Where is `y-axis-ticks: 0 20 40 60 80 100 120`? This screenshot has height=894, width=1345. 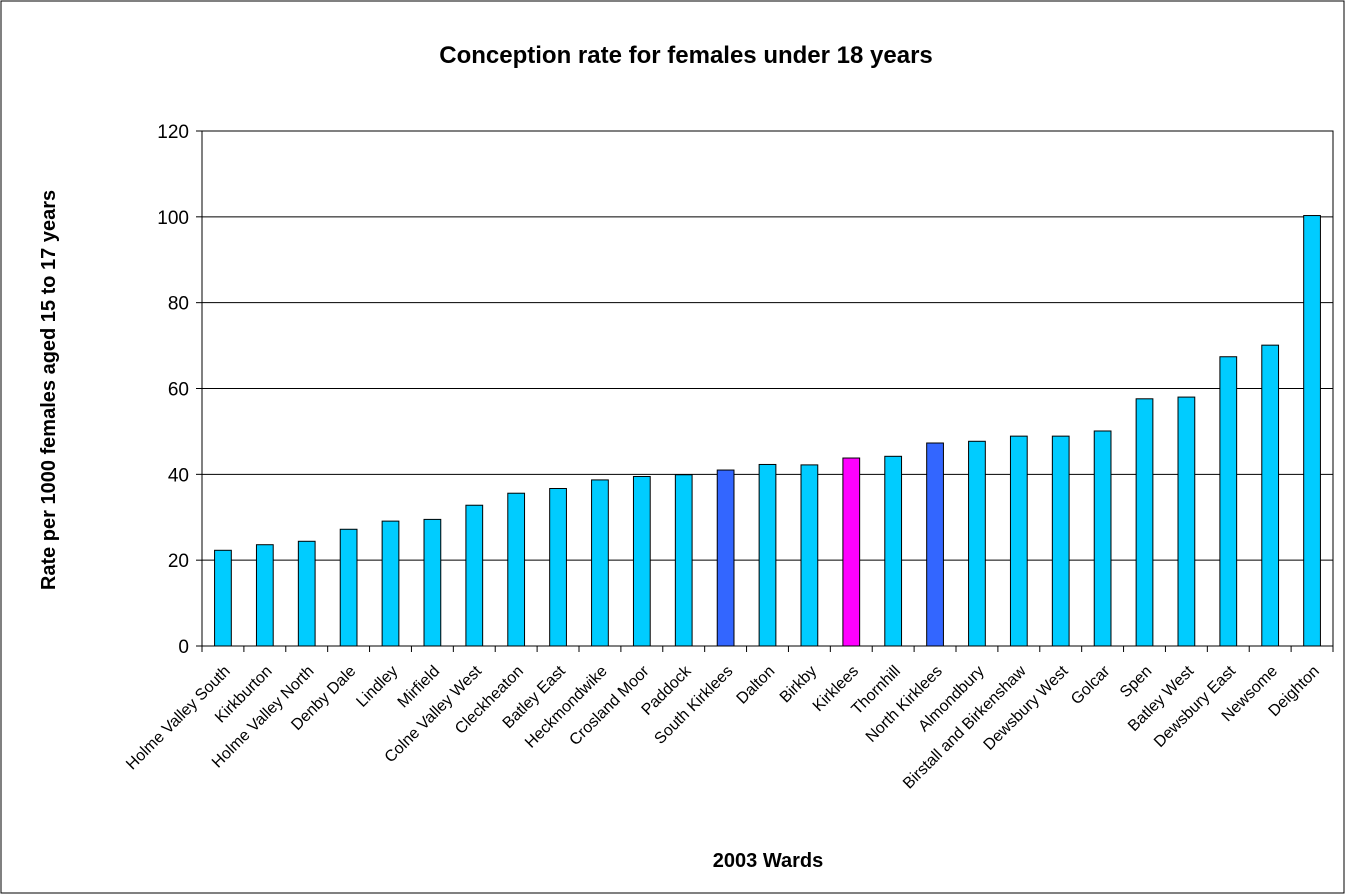
y-axis-ticks: 0 20 40 60 80 100 120 is located at coordinates (179, 390).